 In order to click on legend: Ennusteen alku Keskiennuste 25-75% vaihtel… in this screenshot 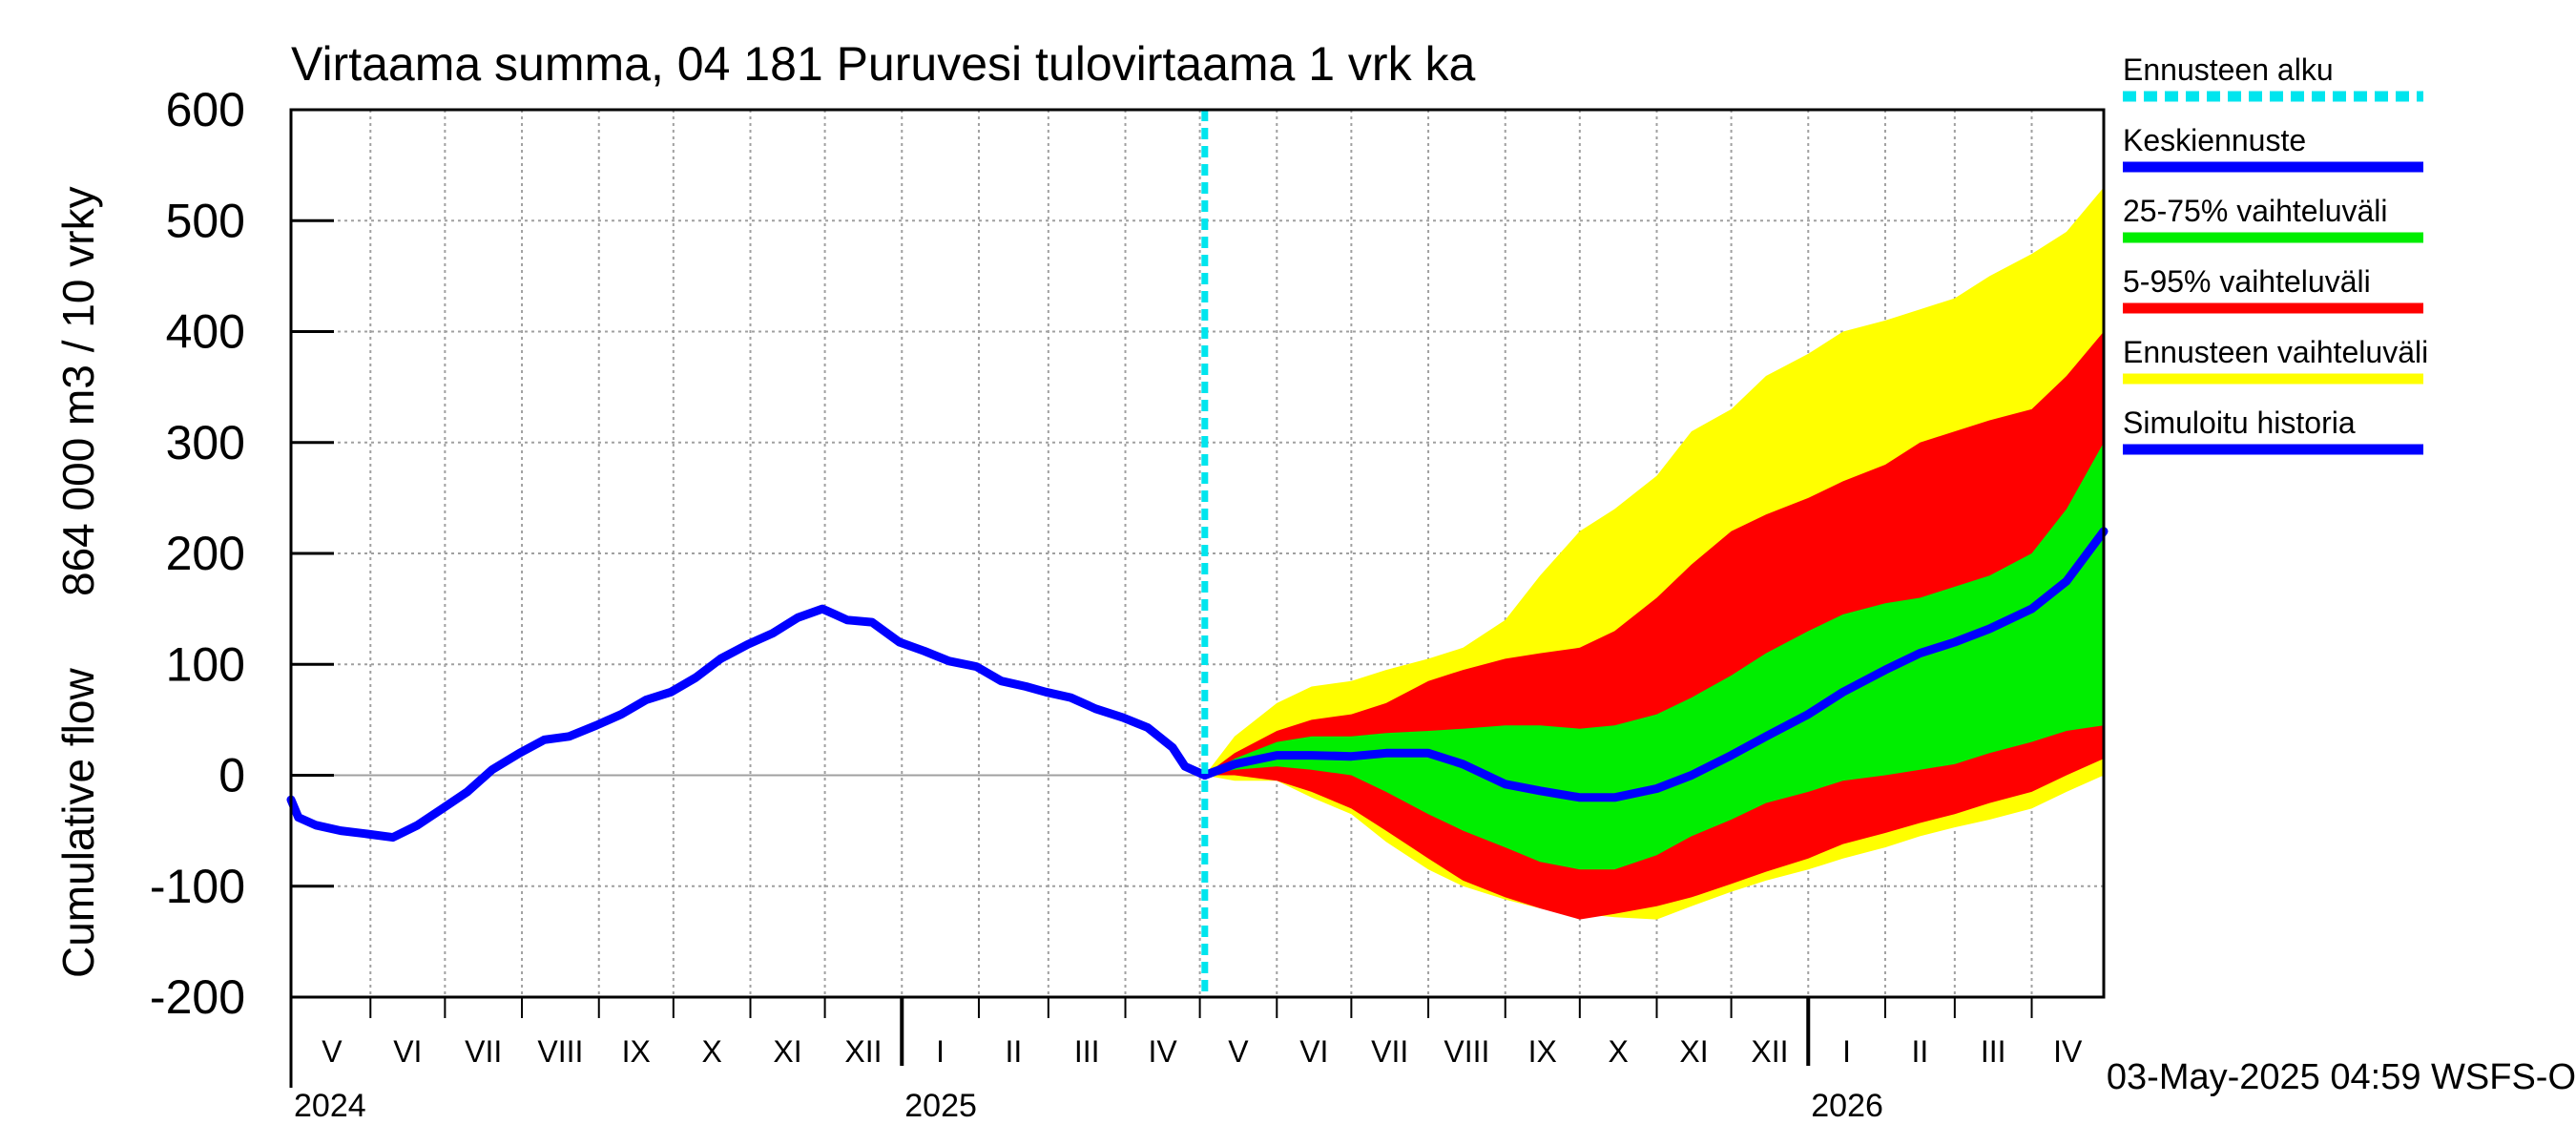, I will do `click(2275, 254)`.